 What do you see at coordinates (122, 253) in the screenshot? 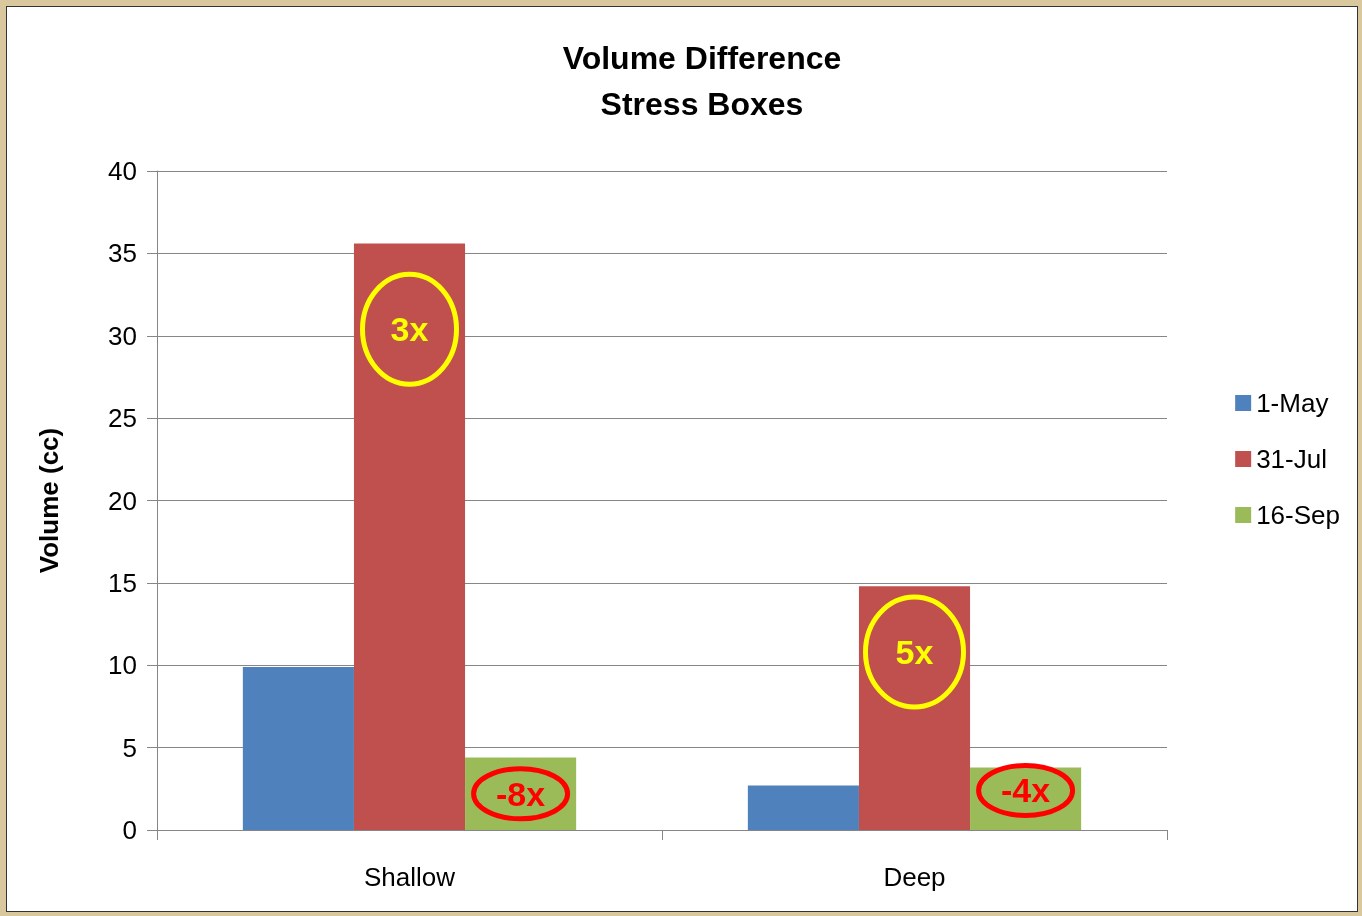
I see `y-tick-label: 35` at bounding box center [122, 253].